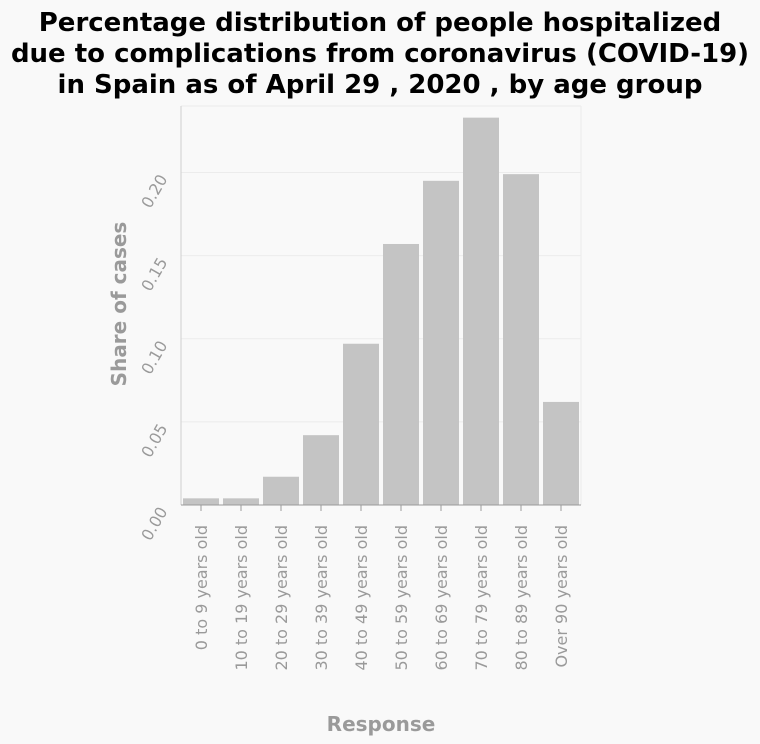 Image resolution: width=760 pixels, height=744 pixels. What do you see at coordinates (521, 598) in the screenshot?
I see `x-tick-label: 80 to 89 years old` at bounding box center [521, 598].